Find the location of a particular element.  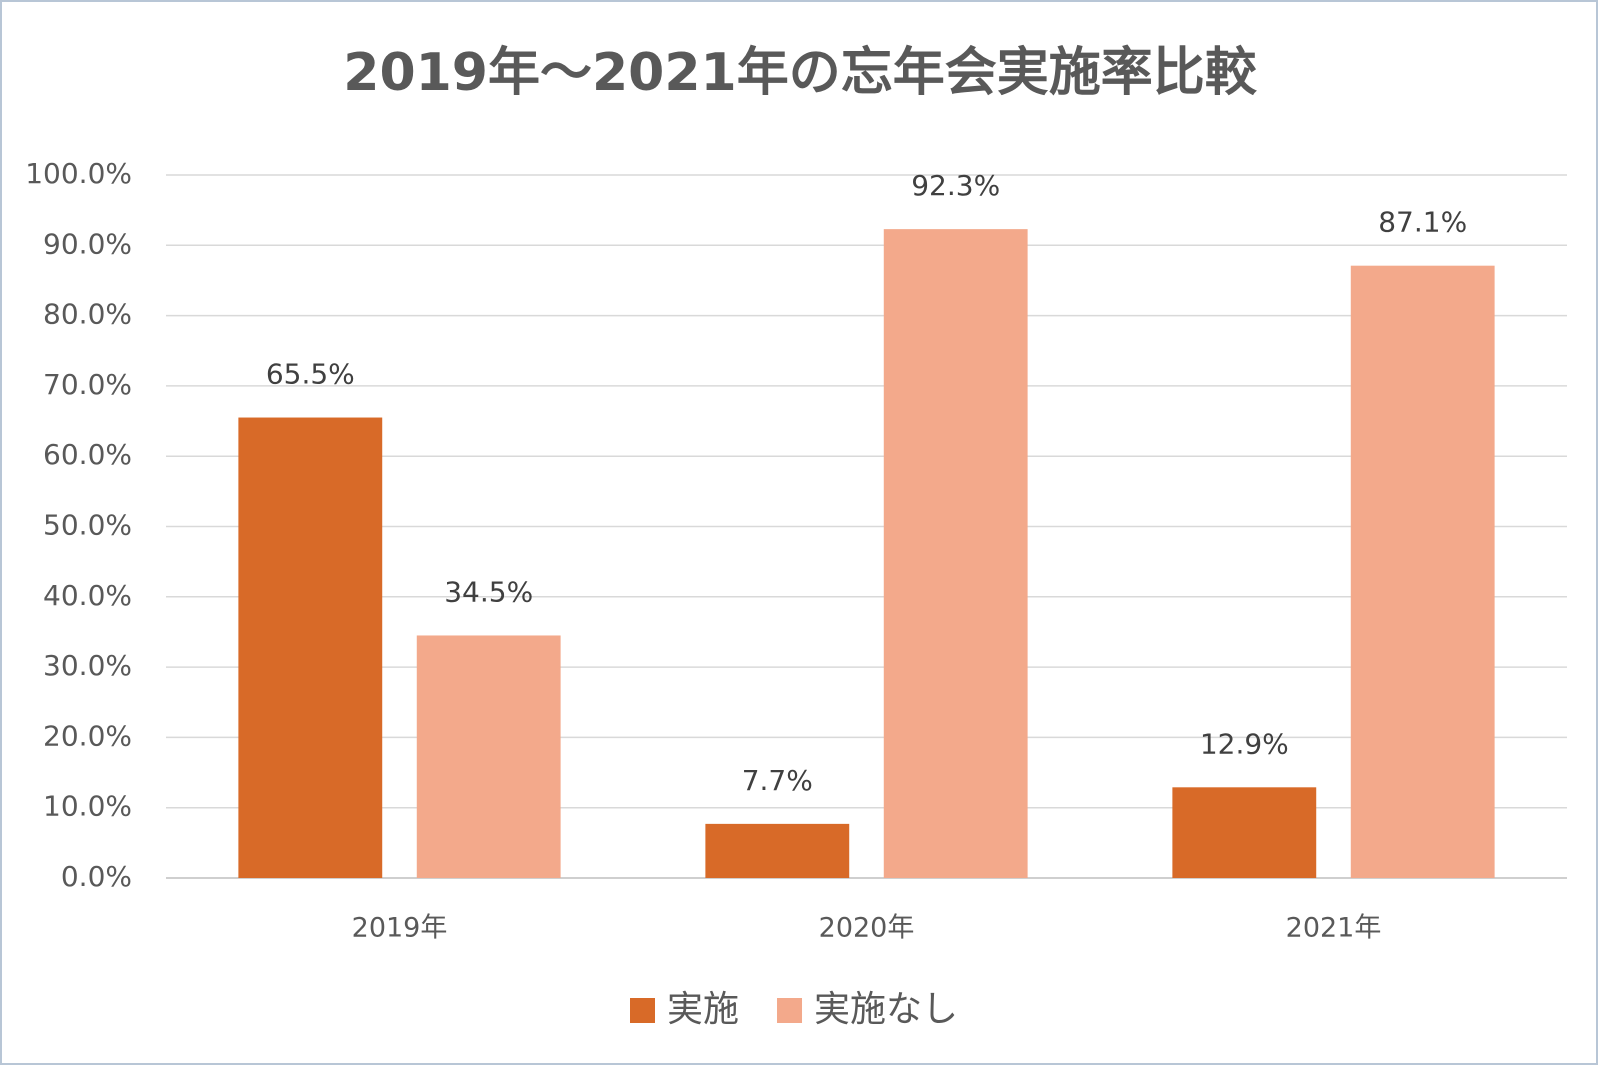

y-tick-label: 60.0% is located at coordinates (87, 454).